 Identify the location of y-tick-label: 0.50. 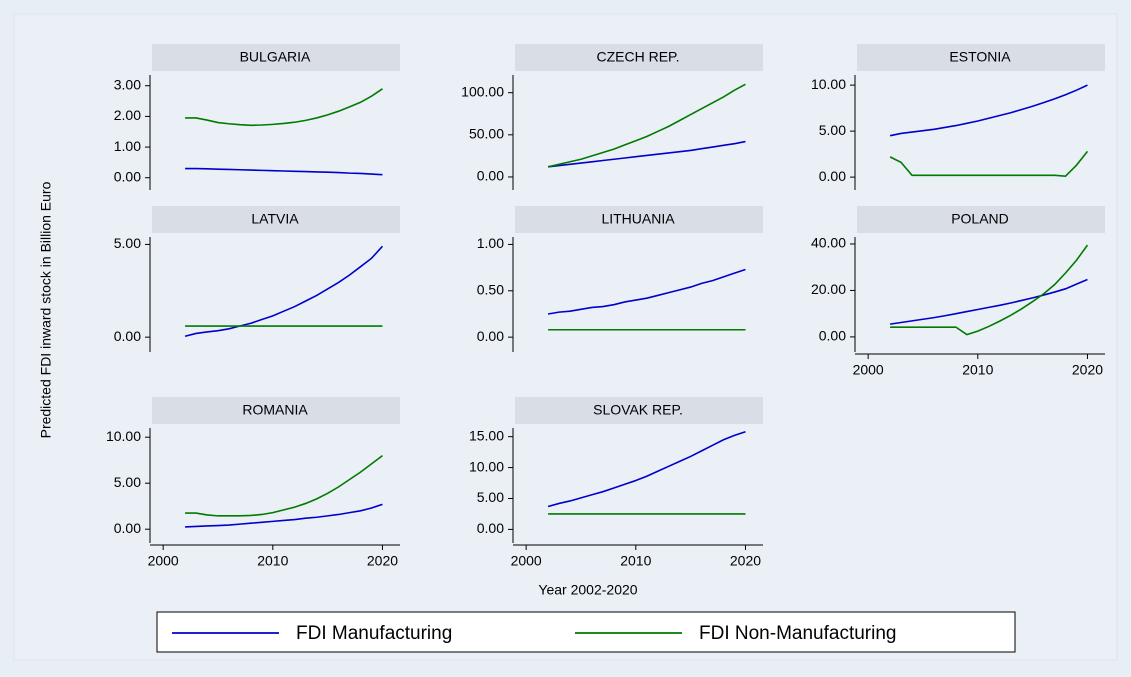
(490, 289).